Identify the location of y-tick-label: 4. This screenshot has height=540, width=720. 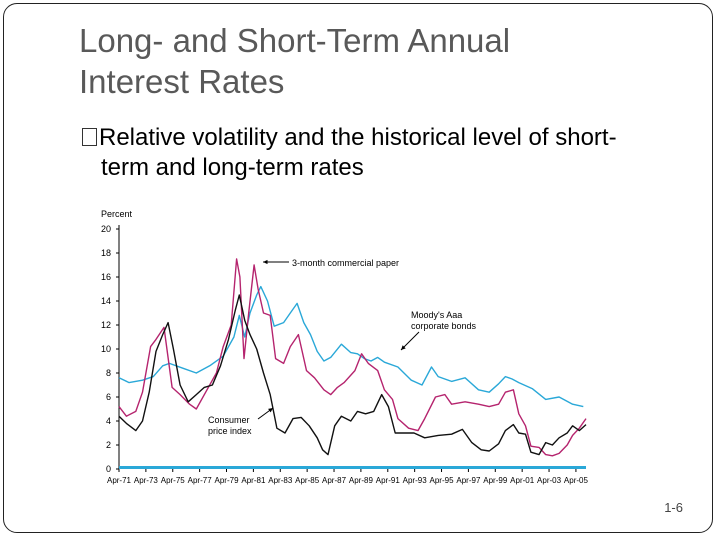
(108, 421).